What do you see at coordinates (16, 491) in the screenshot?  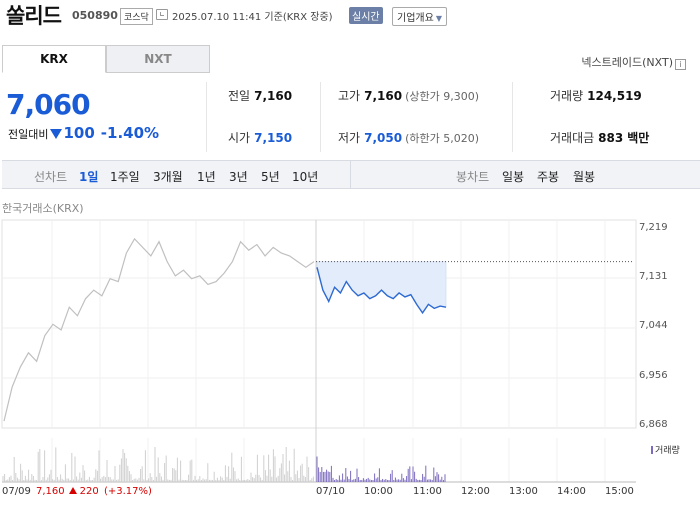 I see `prev-date: 07/09` at bounding box center [16, 491].